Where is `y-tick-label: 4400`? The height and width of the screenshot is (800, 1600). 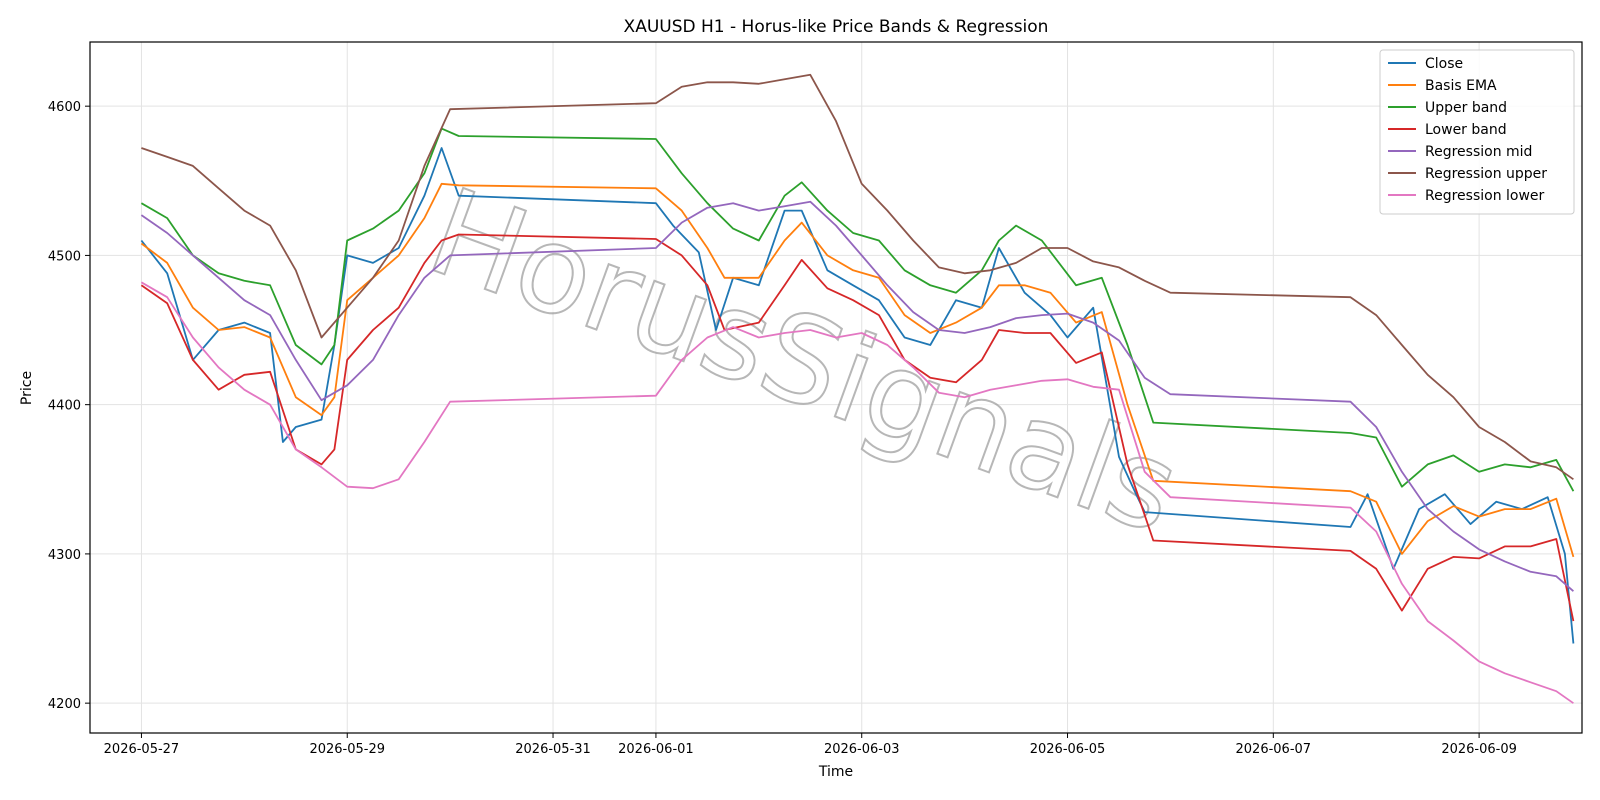 y-tick-label: 4400 is located at coordinates (64, 406).